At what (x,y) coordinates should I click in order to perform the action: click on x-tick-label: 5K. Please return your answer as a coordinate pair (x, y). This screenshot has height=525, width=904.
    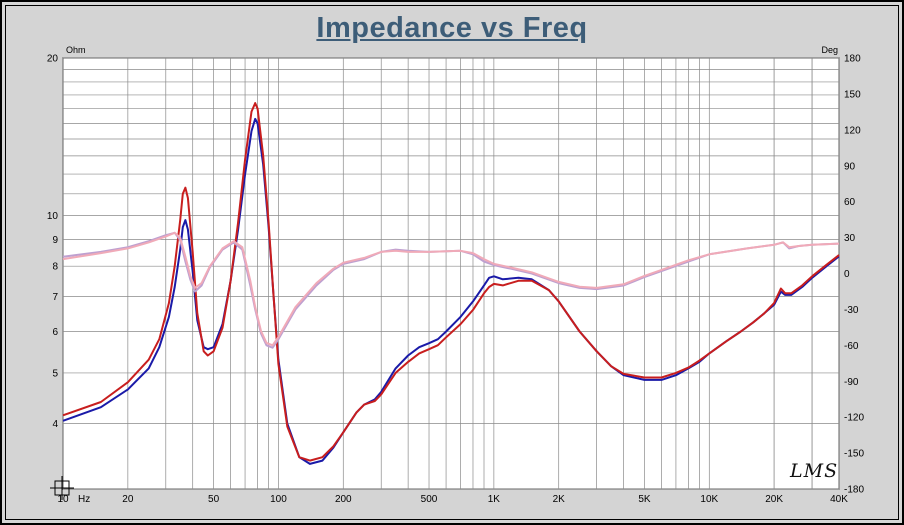
    Looking at the image, I should click on (644, 499).